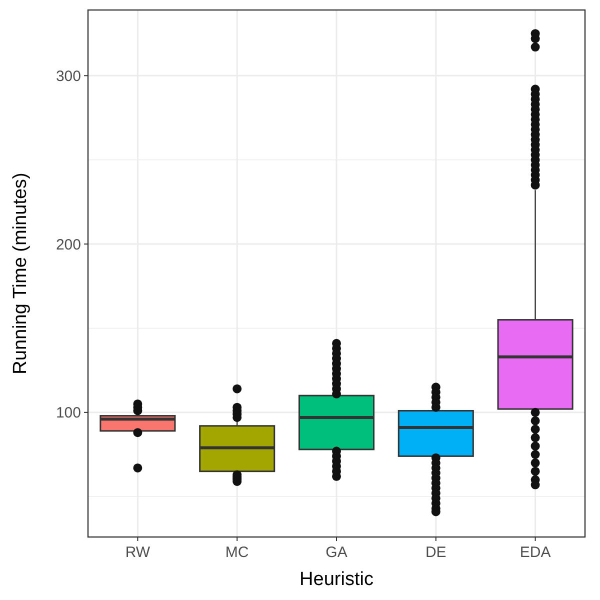 This screenshot has height=600, width=600. Describe the element at coordinates (435, 552) in the screenshot. I see `x-tick-label: DE` at that location.